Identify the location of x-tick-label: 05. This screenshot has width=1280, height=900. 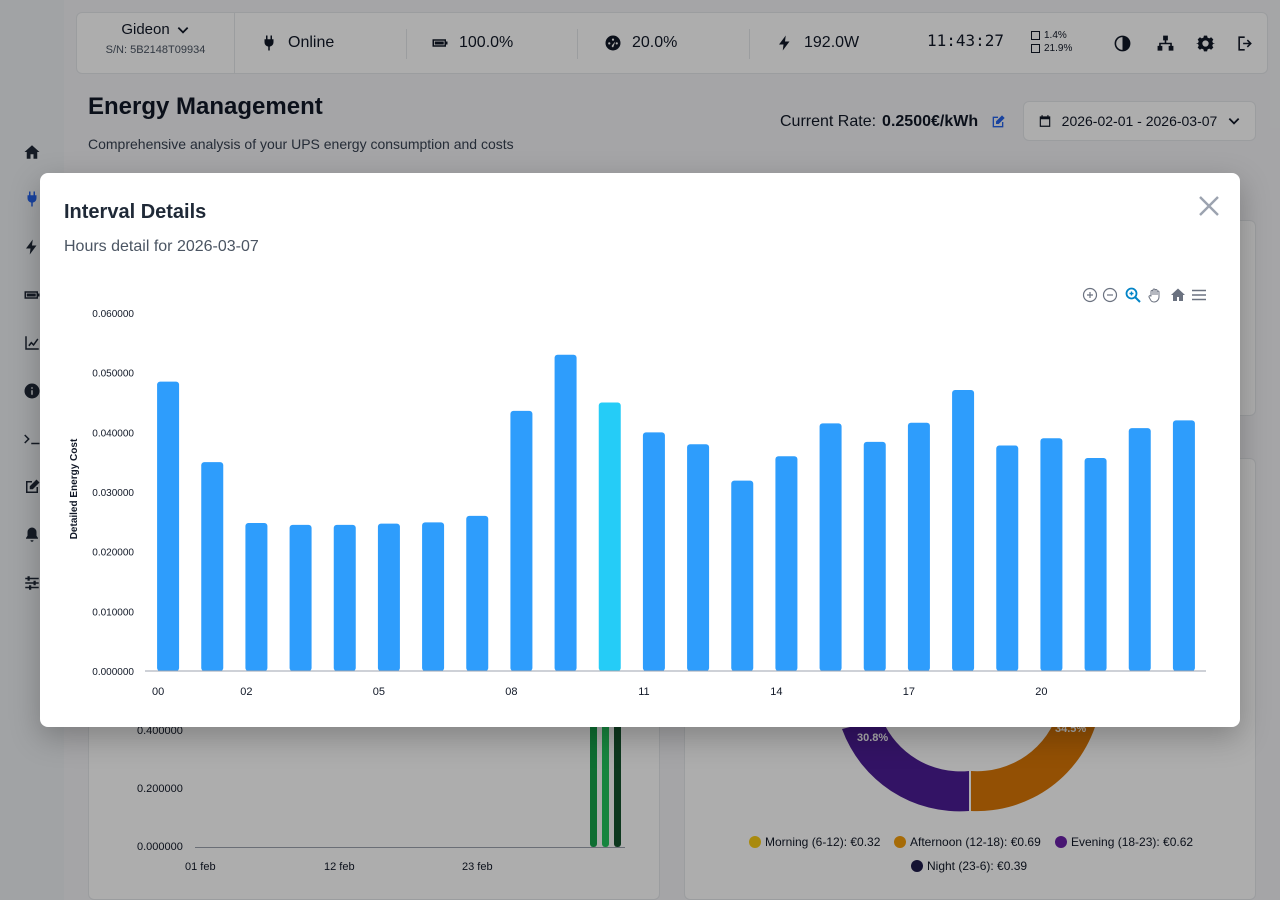
(379, 692).